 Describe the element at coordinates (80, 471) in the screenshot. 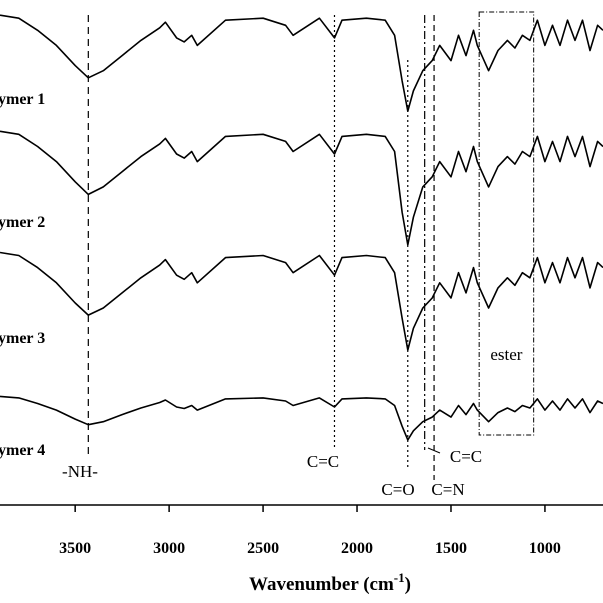

I see `annotation: -NH-` at that location.